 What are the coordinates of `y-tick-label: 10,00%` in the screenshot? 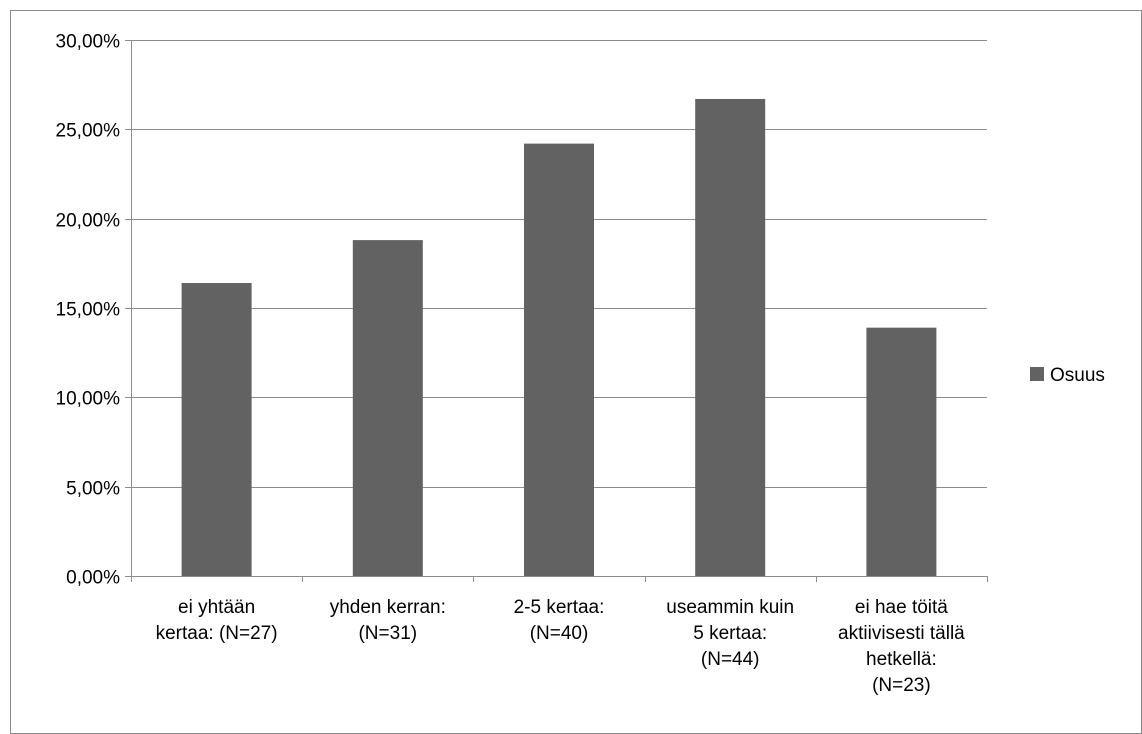 It's located at (88, 399).